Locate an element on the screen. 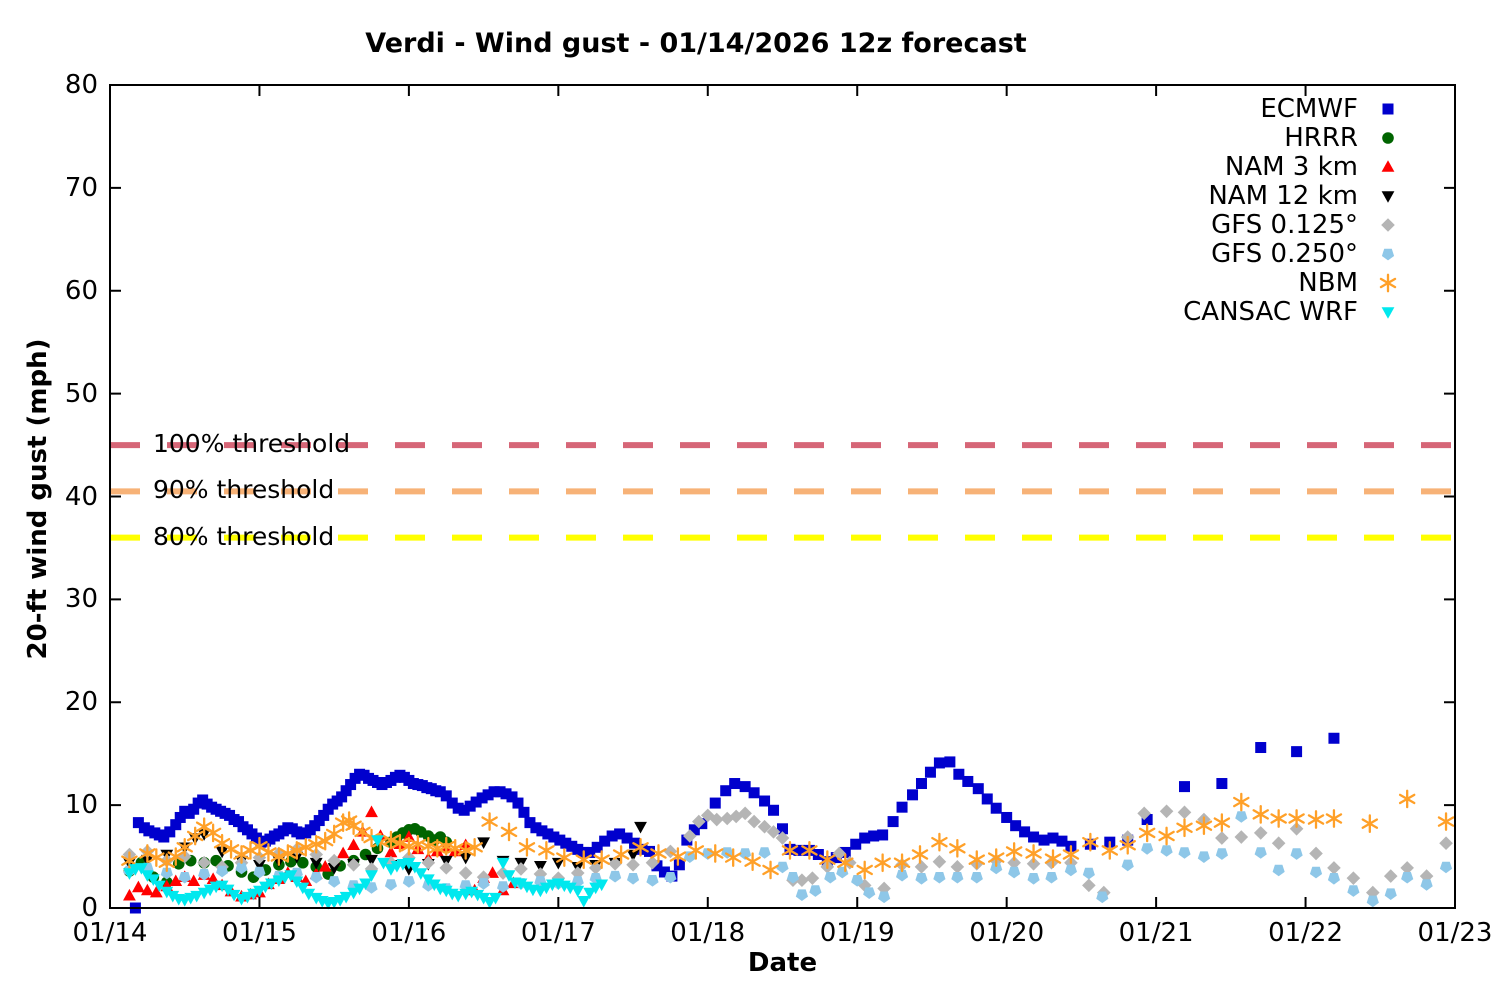  legend-label: GFS 0.250° is located at coordinates (1284, 253).